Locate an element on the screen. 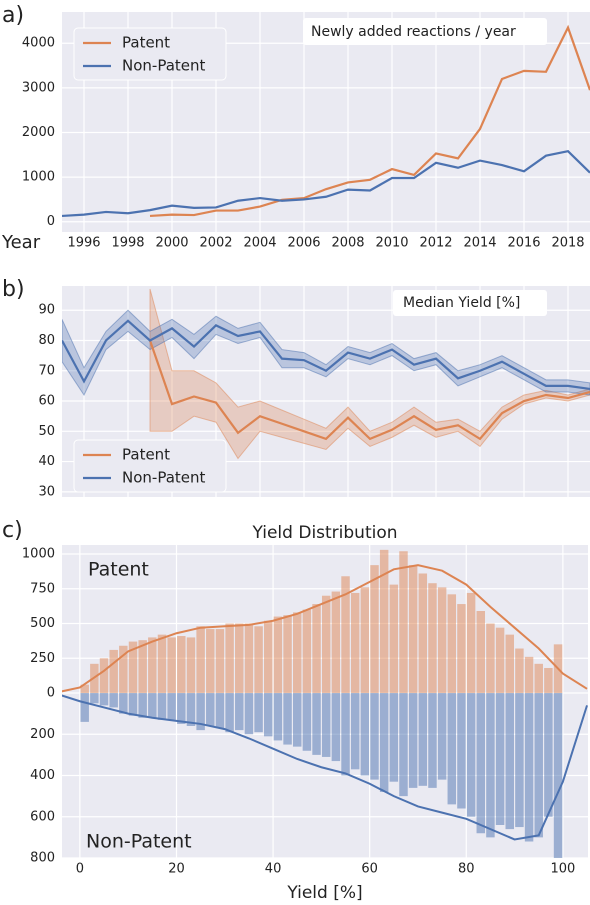  annotation: Median Yield [%] is located at coordinates (461, 303).